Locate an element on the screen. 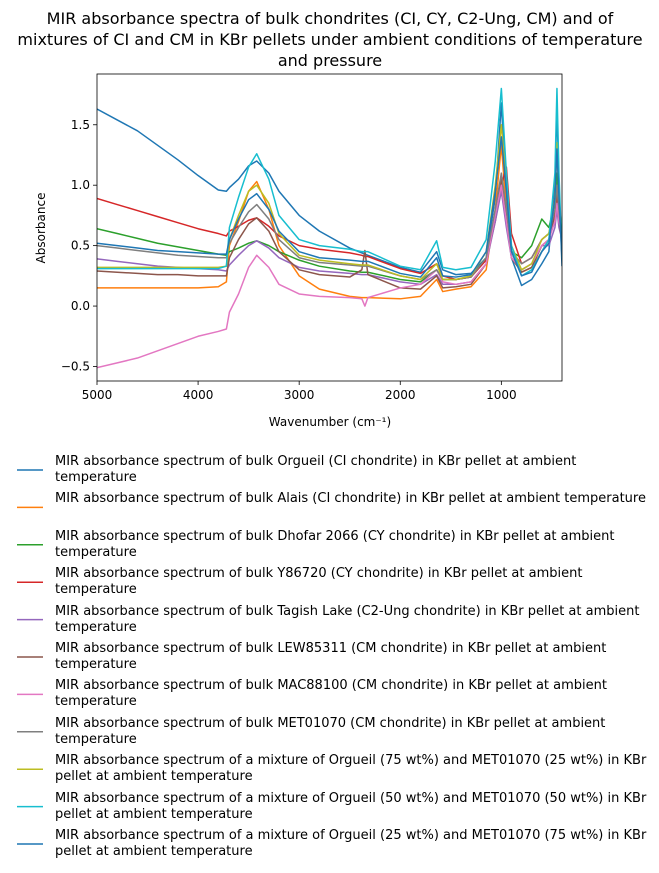  y-tick-label: 1.0 is located at coordinates (80, 185).